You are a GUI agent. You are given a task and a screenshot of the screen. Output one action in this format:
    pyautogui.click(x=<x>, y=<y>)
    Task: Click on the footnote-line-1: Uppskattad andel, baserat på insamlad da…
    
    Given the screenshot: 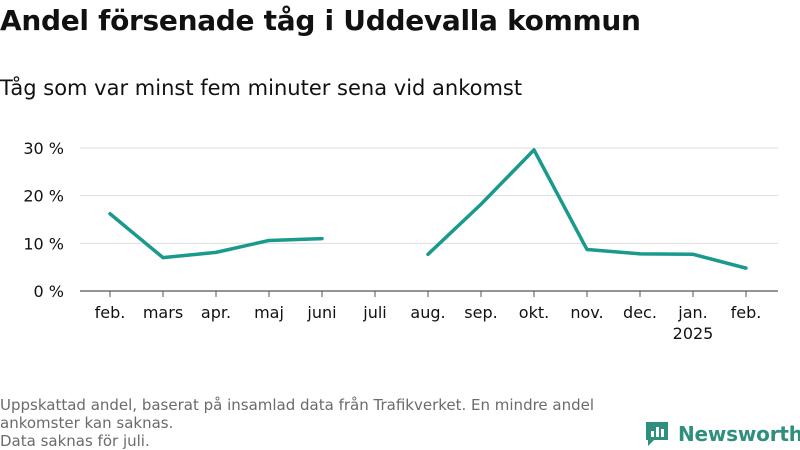 What is the action you would take?
    pyautogui.click(x=297, y=414)
    